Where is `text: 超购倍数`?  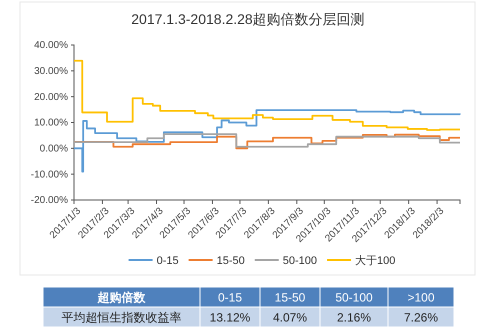 text: 超购倍数 is located at coordinates (121, 297).